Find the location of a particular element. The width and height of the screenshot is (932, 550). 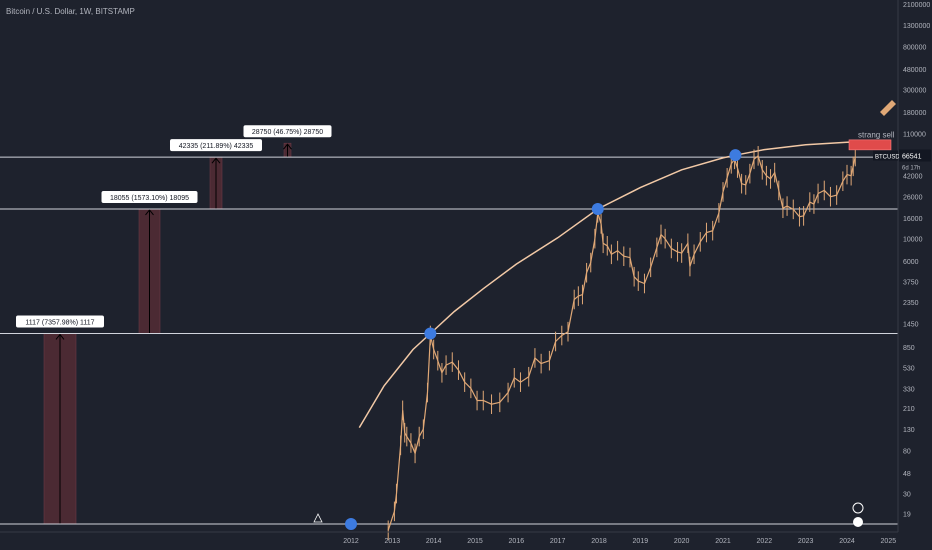

measure-label: 28750 (46.75%) 28750 is located at coordinates (287, 132).